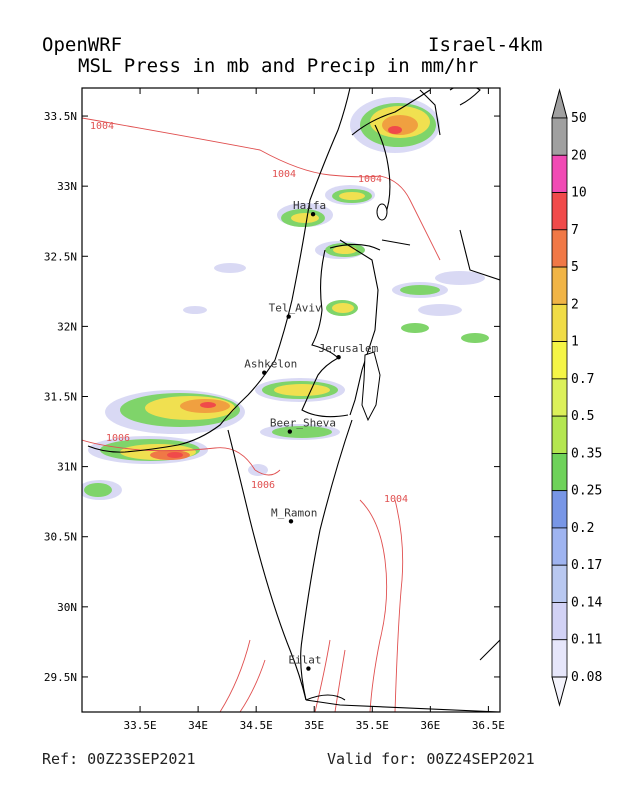 The height and width of the screenshot is (800, 618). Describe the element at coordinates (582, 416) in the screenshot. I see `colorbar-label: 0.5` at that location.